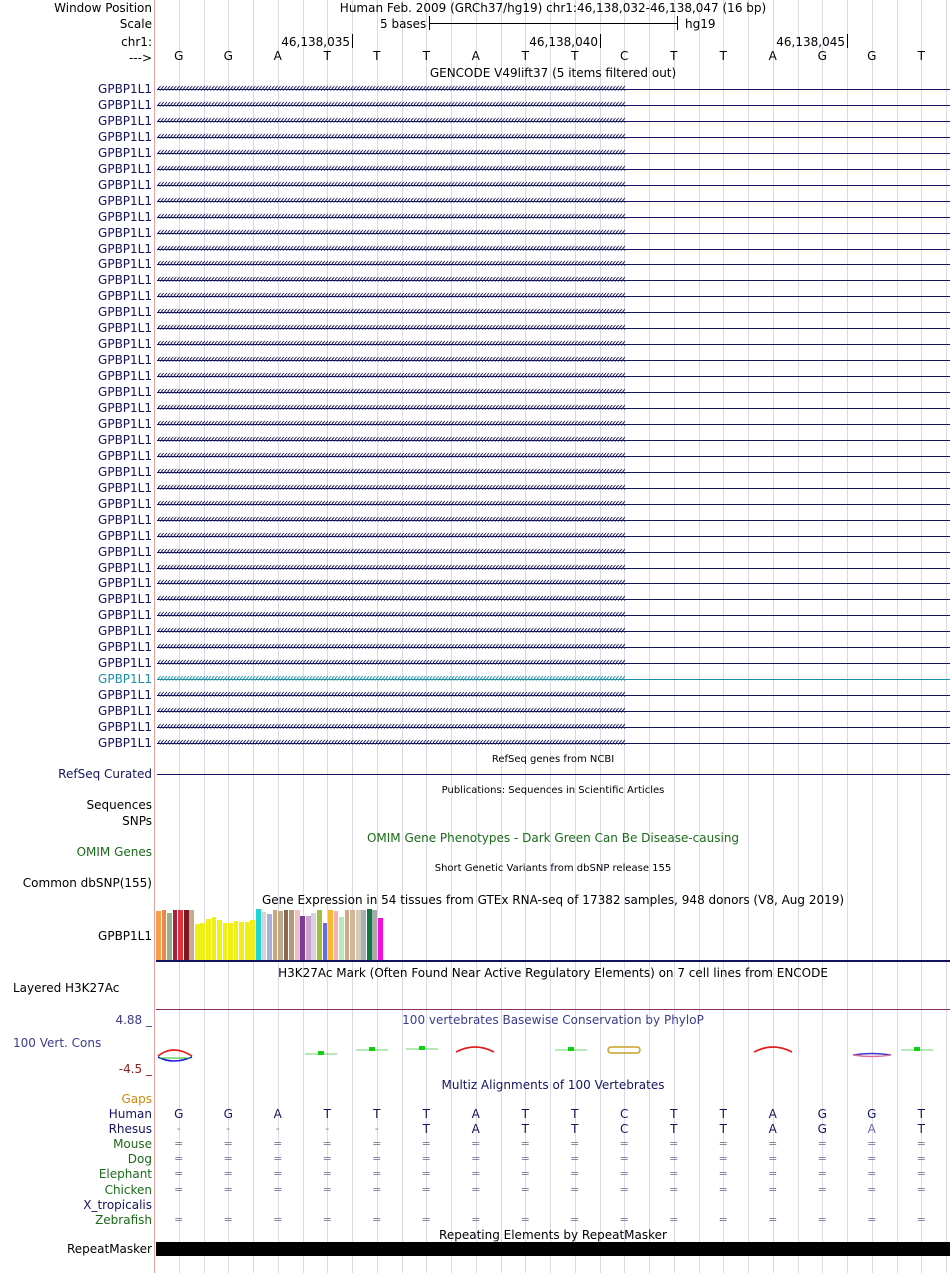  What do you see at coordinates (114, 852) in the screenshot?
I see `omim-label: OMIM Genes` at bounding box center [114, 852].